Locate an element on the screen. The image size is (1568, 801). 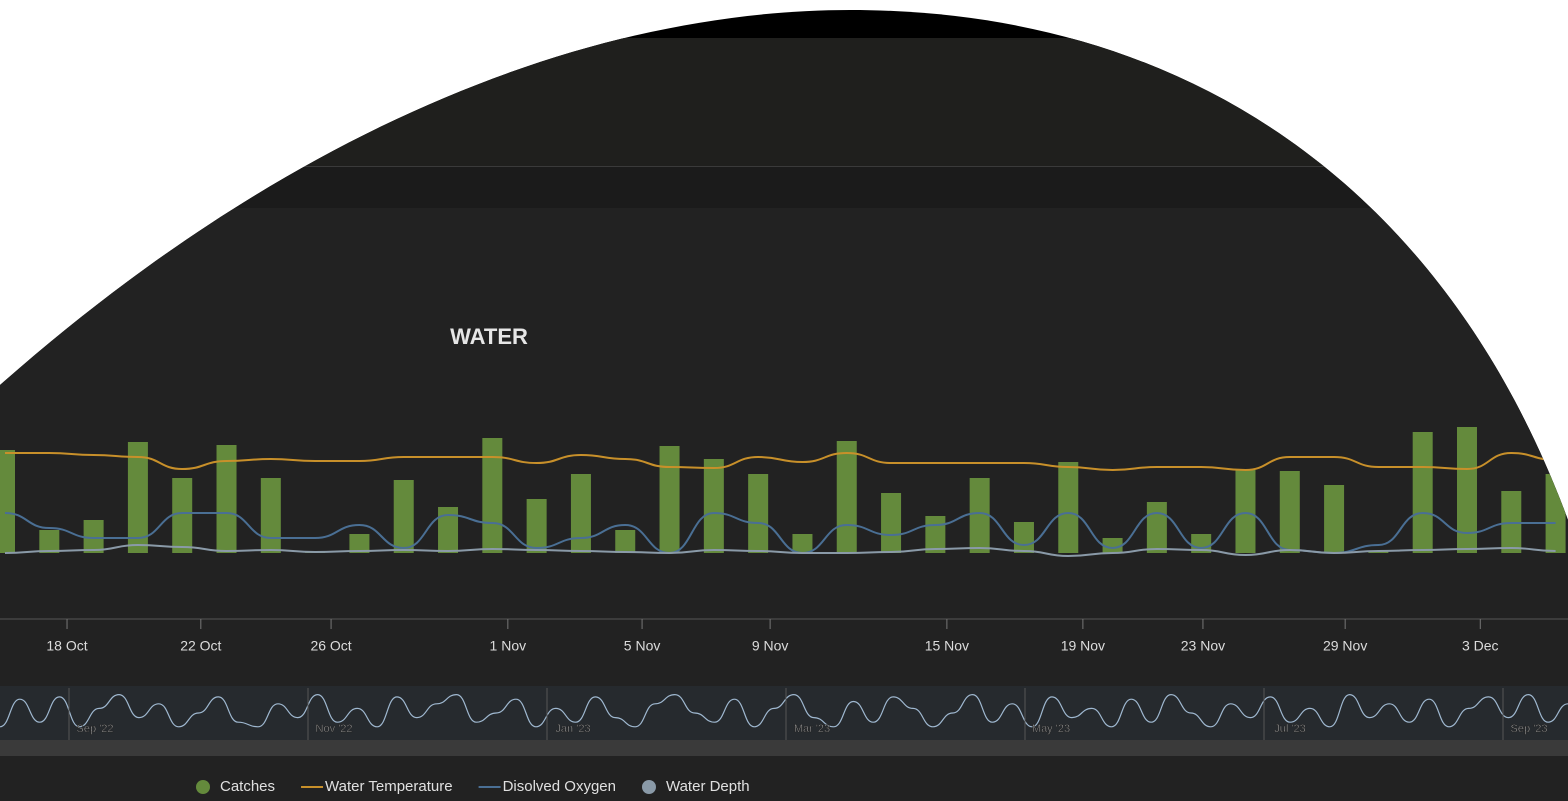
legend-label: Disolved Oxygen is located at coordinates (559, 786).